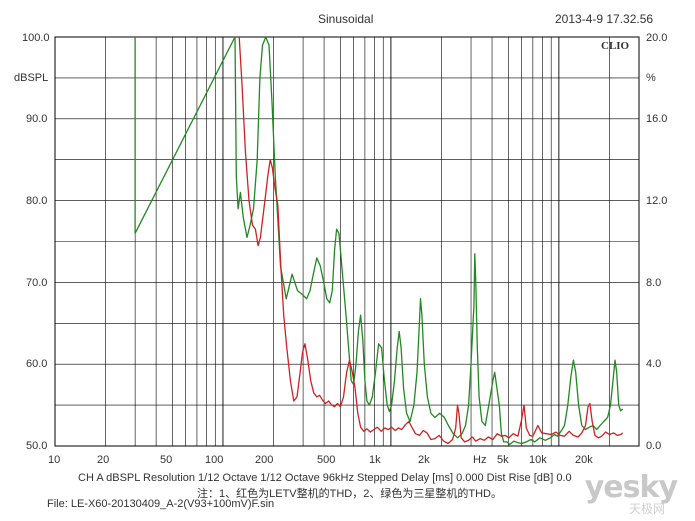  Describe the element at coordinates (346, 19) in the screenshot. I see `chart-title: Sinusoidal` at that location.